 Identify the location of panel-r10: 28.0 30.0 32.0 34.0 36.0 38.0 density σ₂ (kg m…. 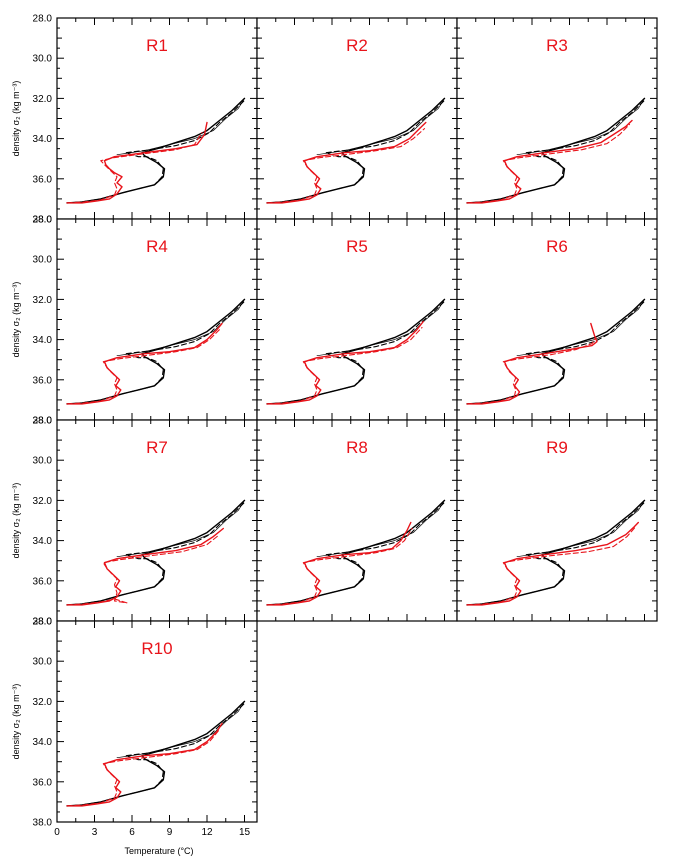
(134, 727).